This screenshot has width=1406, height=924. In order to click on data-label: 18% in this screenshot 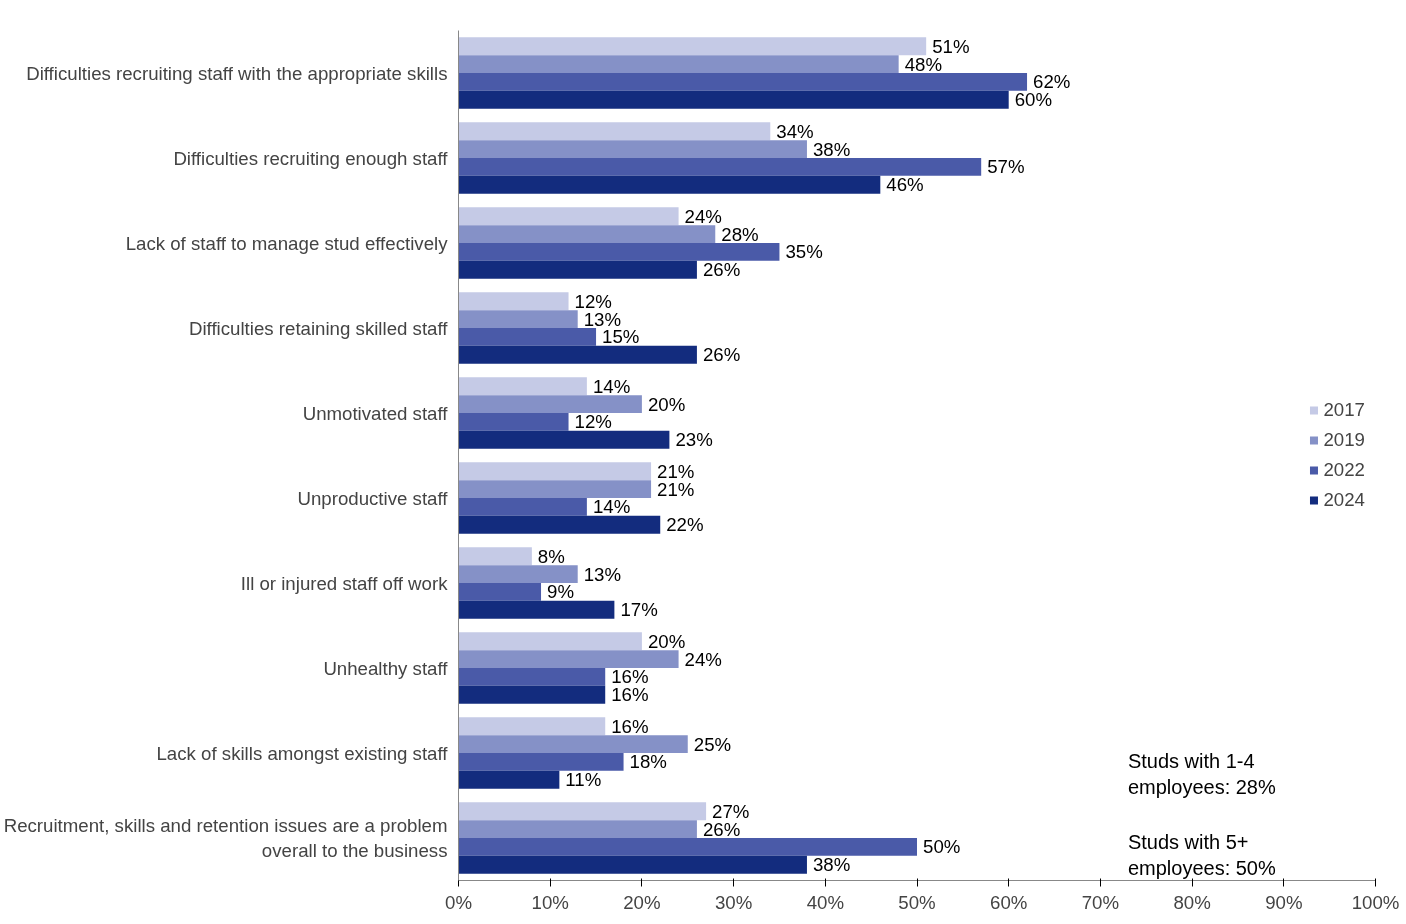, I will do `click(648, 762)`.